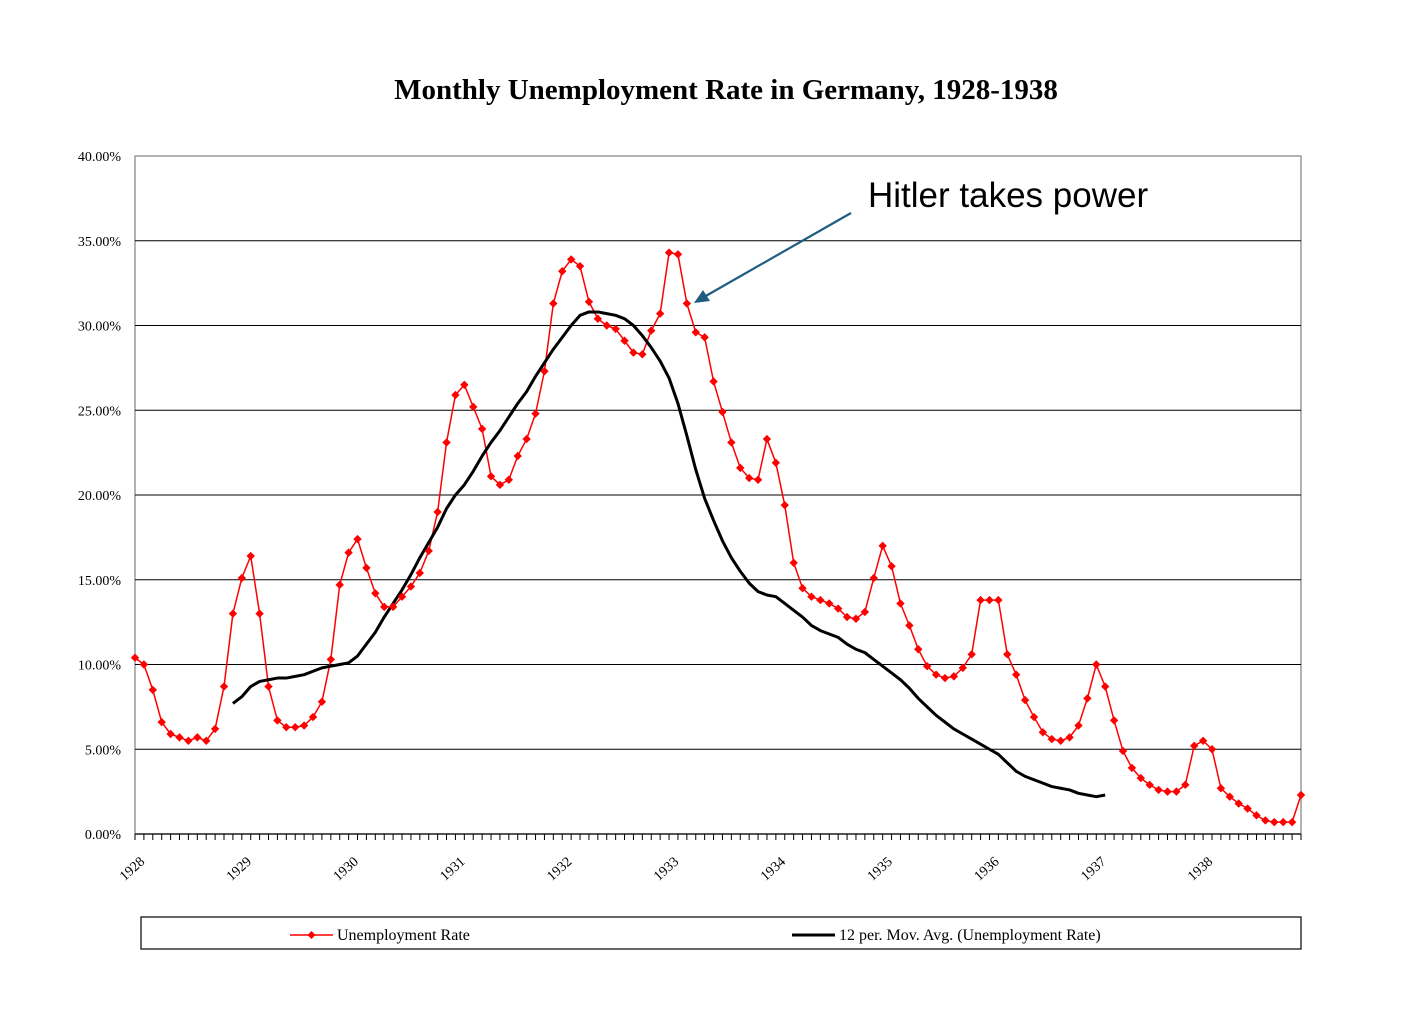  I want to click on x-tick-label: 1937, so click(1094, 869).